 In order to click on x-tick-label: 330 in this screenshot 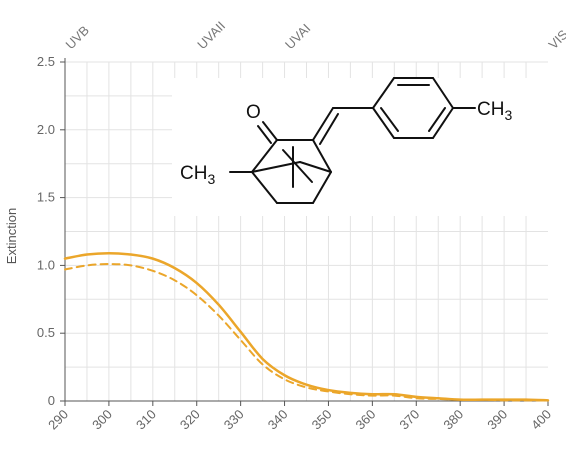, I will do `click(234, 420)`.